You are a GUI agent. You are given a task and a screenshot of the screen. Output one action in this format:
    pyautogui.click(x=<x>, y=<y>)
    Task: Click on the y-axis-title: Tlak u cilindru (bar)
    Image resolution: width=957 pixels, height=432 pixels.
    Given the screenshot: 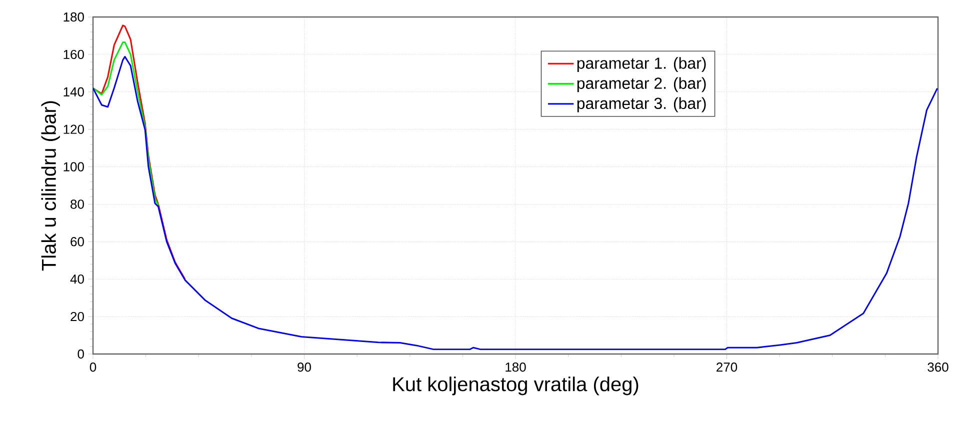 What is the action you would take?
    pyautogui.click(x=50, y=186)
    